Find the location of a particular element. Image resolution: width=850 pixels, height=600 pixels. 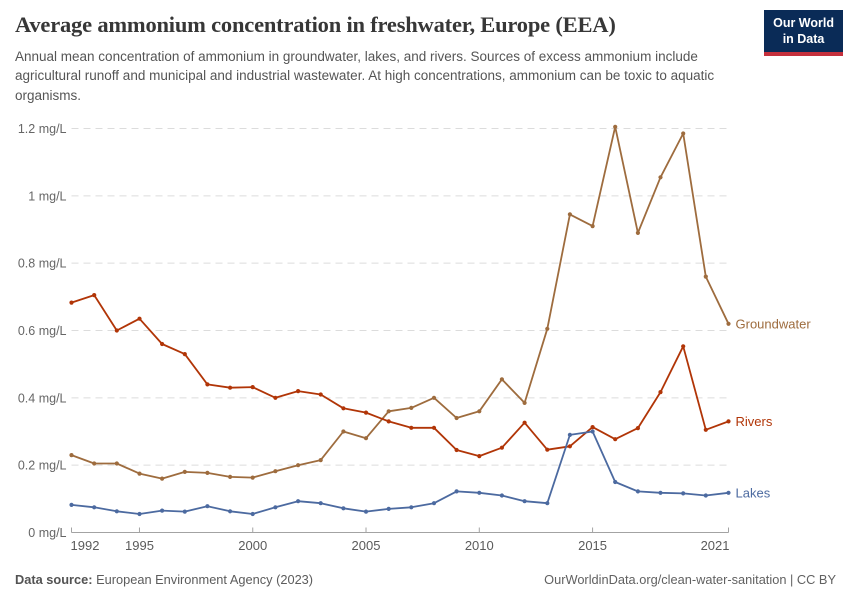

series-label-groundwater: Groundwater is located at coordinates (774, 323).